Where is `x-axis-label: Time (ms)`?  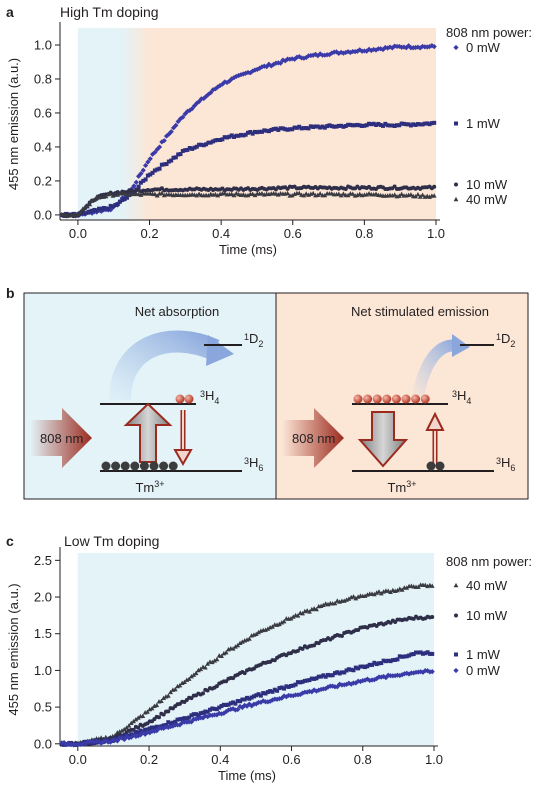 x-axis-label: Time (ms) is located at coordinates (248, 249).